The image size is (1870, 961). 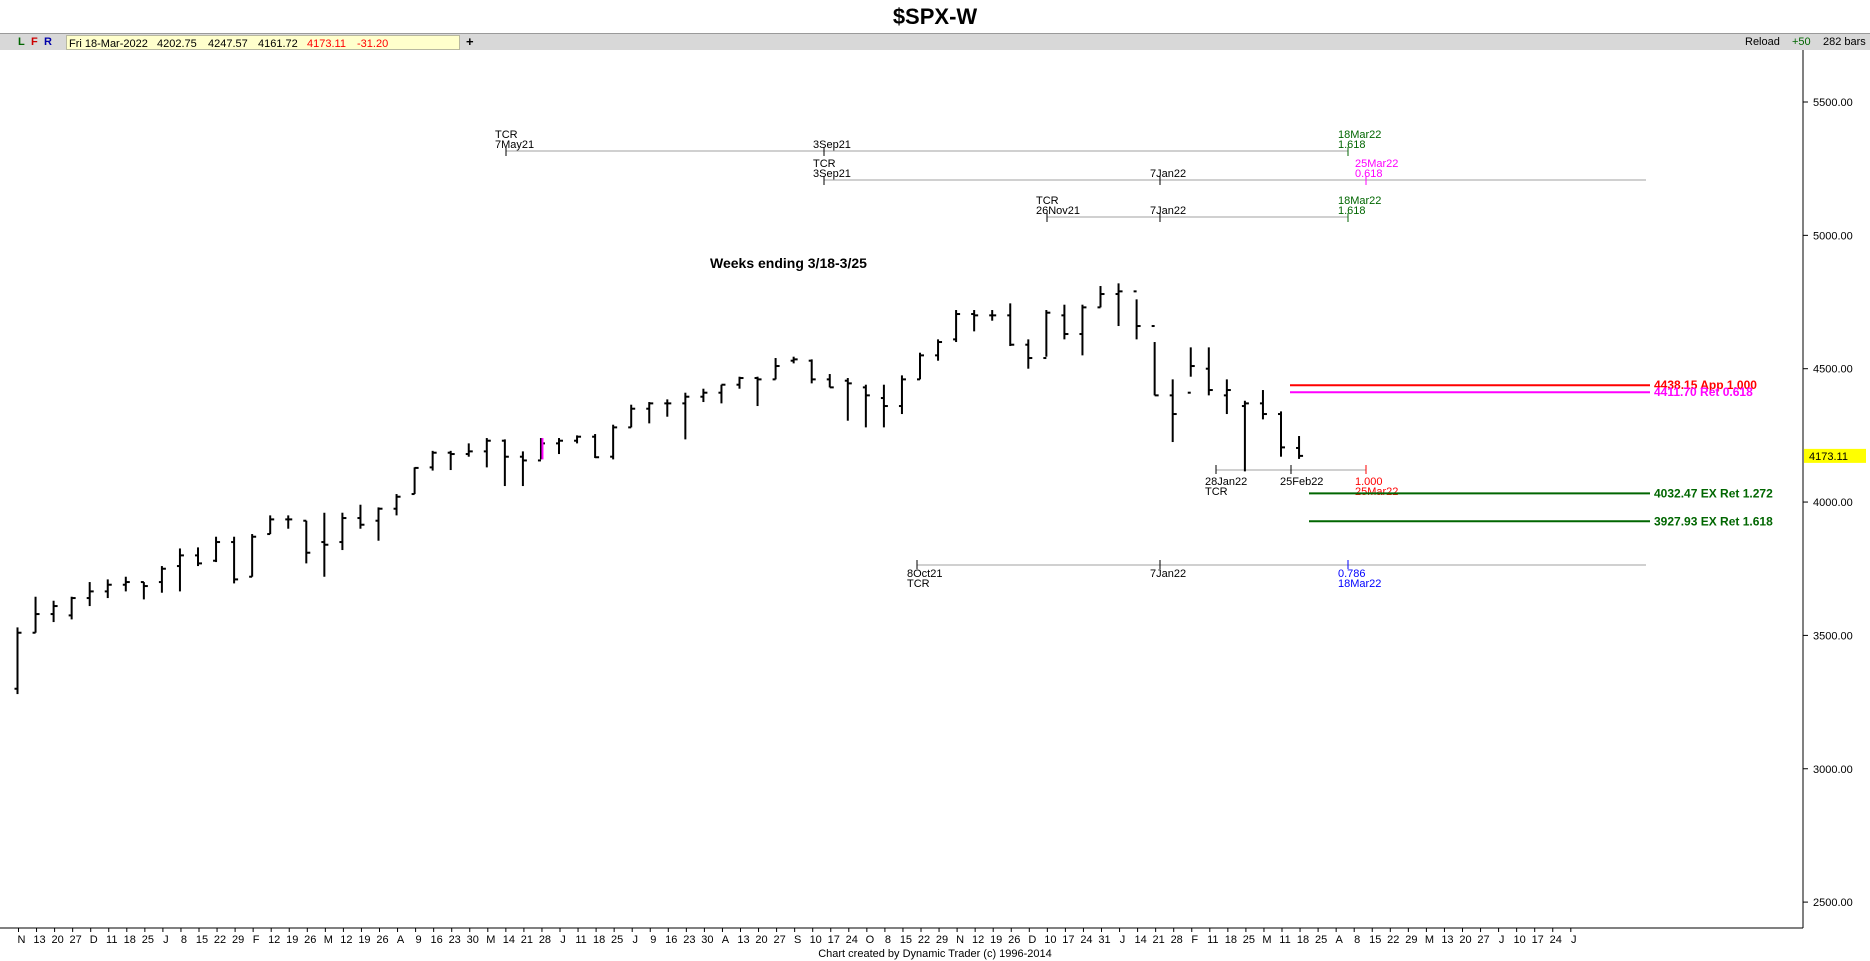 I want to click on x-tick-label: 22, so click(x=220, y=940).